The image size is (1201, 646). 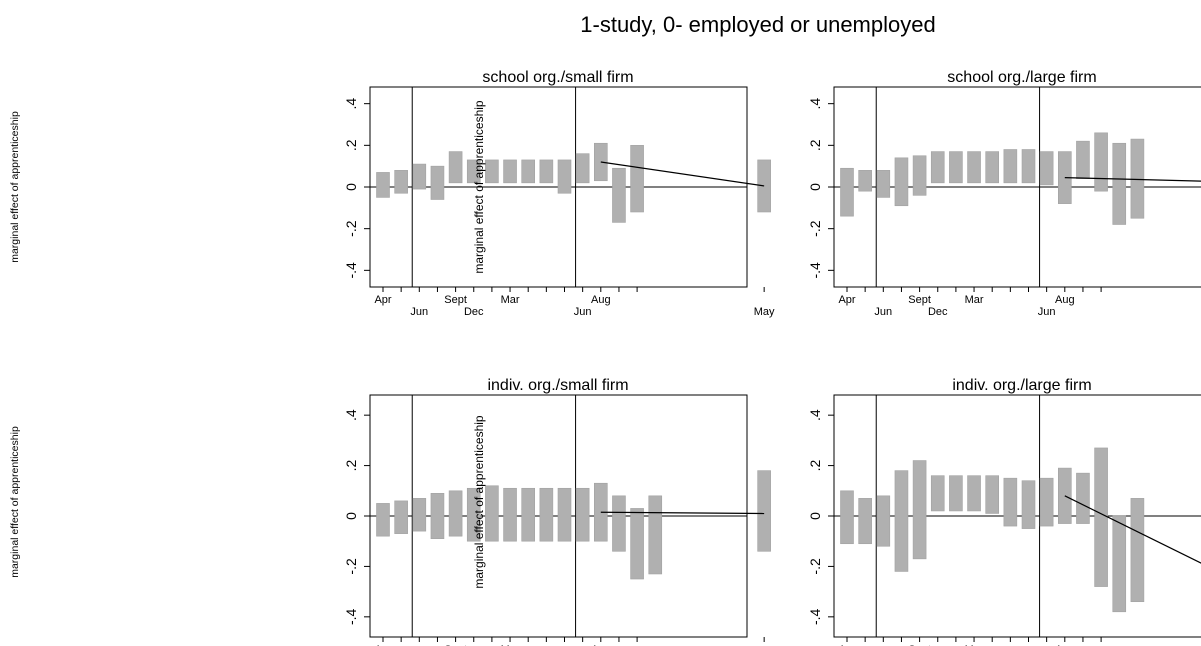 What do you see at coordinates (1021, 385) in the screenshot?
I see `subplot-title: indiv. org./large firm` at bounding box center [1021, 385].